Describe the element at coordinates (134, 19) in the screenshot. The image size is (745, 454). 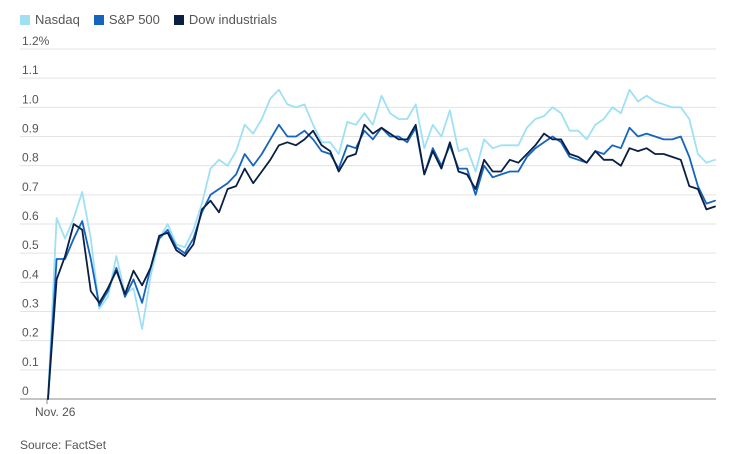
I see `legend-label-sp500: S&P 500` at that location.